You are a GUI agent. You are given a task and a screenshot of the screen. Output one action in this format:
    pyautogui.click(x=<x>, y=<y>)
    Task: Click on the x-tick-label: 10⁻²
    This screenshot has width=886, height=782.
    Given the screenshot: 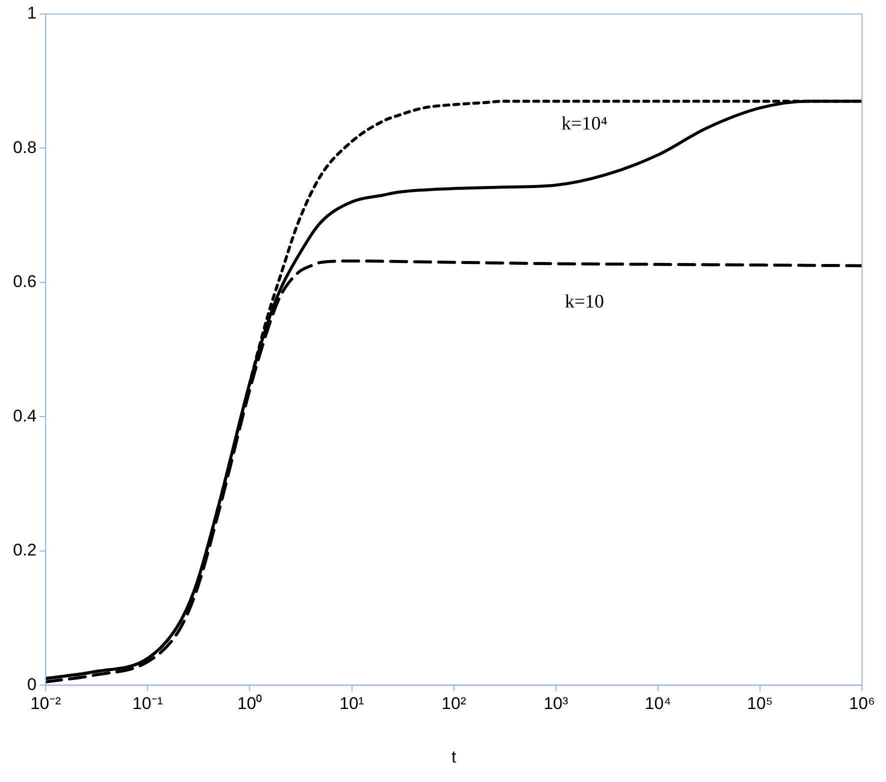 What is the action you would take?
    pyautogui.click(x=46, y=704)
    